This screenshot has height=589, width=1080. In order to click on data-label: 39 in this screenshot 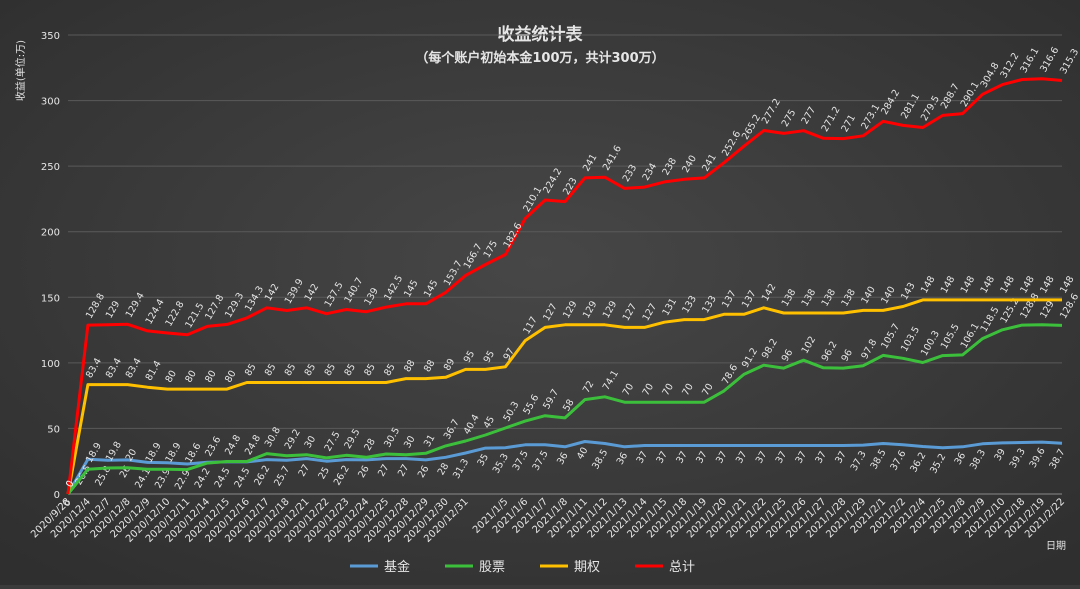, I will do `click(1000, 455)`.